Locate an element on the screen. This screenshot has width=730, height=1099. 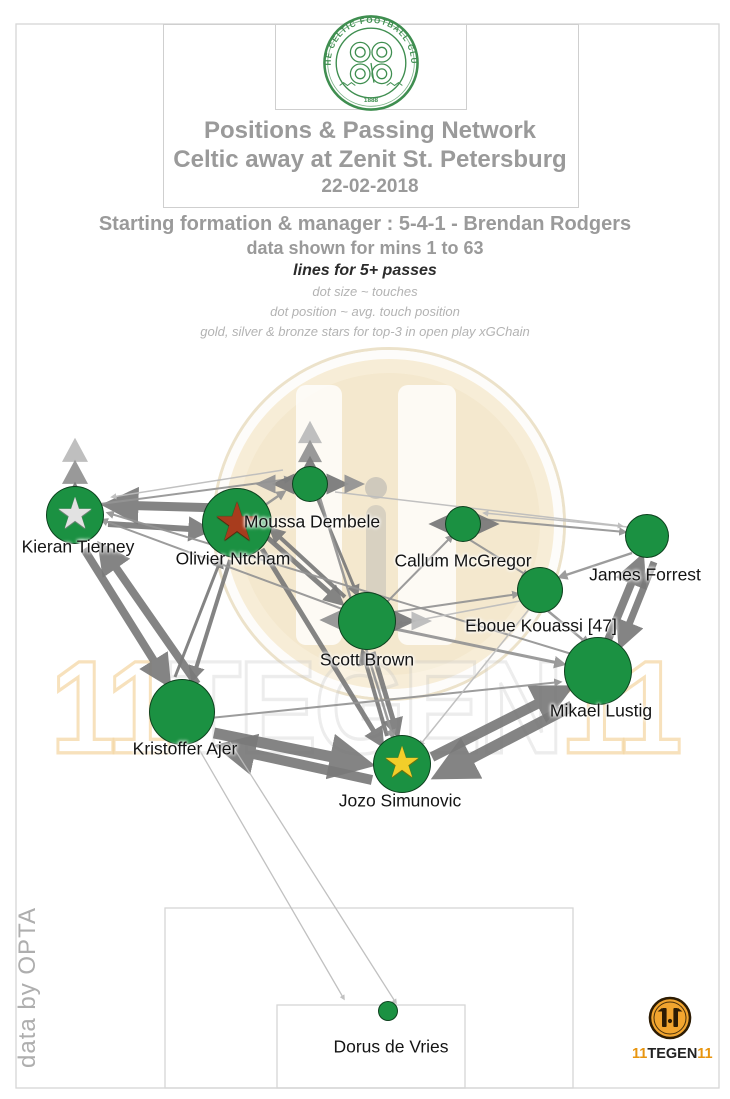
11tegen11-brand: 11TEGEN11 is located at coordinates (672, 1028).